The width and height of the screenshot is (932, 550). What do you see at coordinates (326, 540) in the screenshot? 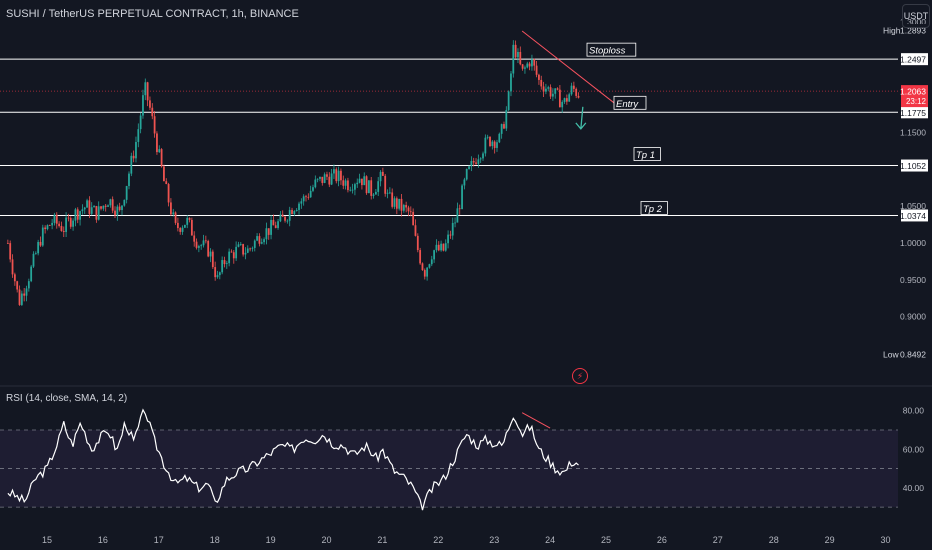
I see `date-tick-label: 20` at bounding box center [326, 540].